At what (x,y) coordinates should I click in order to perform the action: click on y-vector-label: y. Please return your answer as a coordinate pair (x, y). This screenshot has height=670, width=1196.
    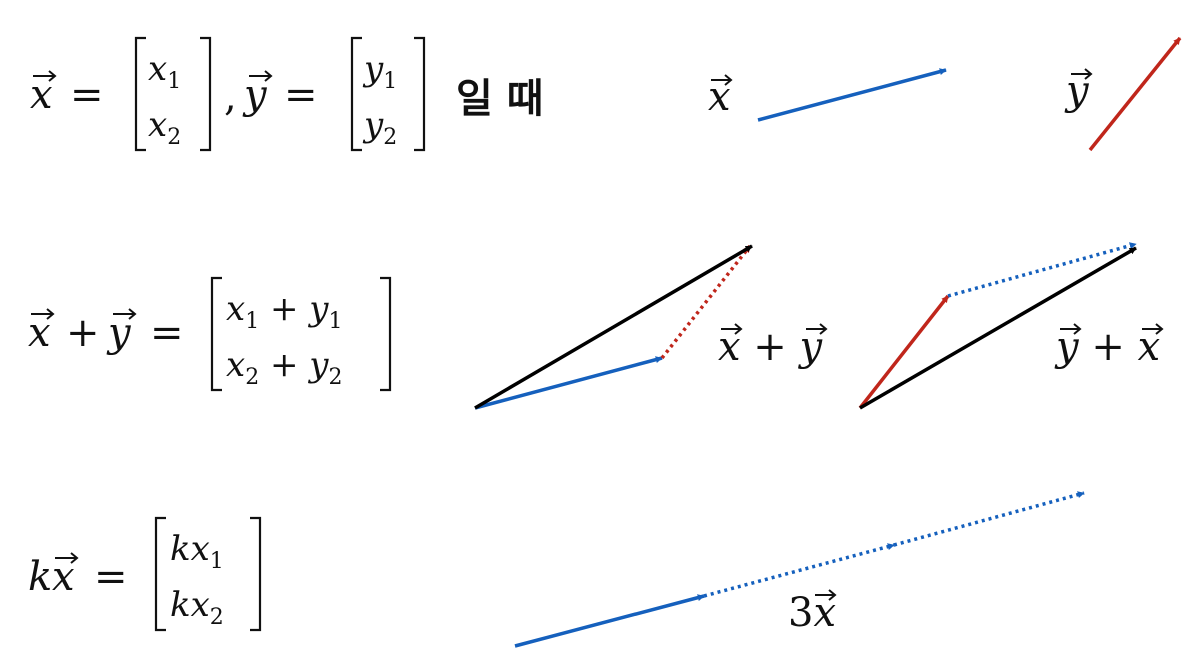
    Looking at the image, I should click on (1077, 91).